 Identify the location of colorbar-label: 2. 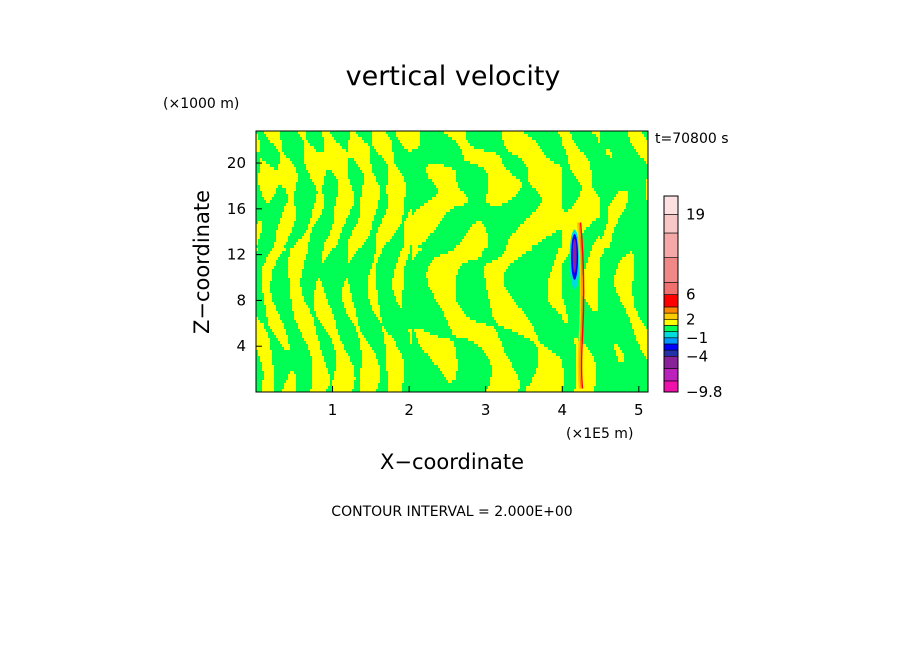
(691, 319).